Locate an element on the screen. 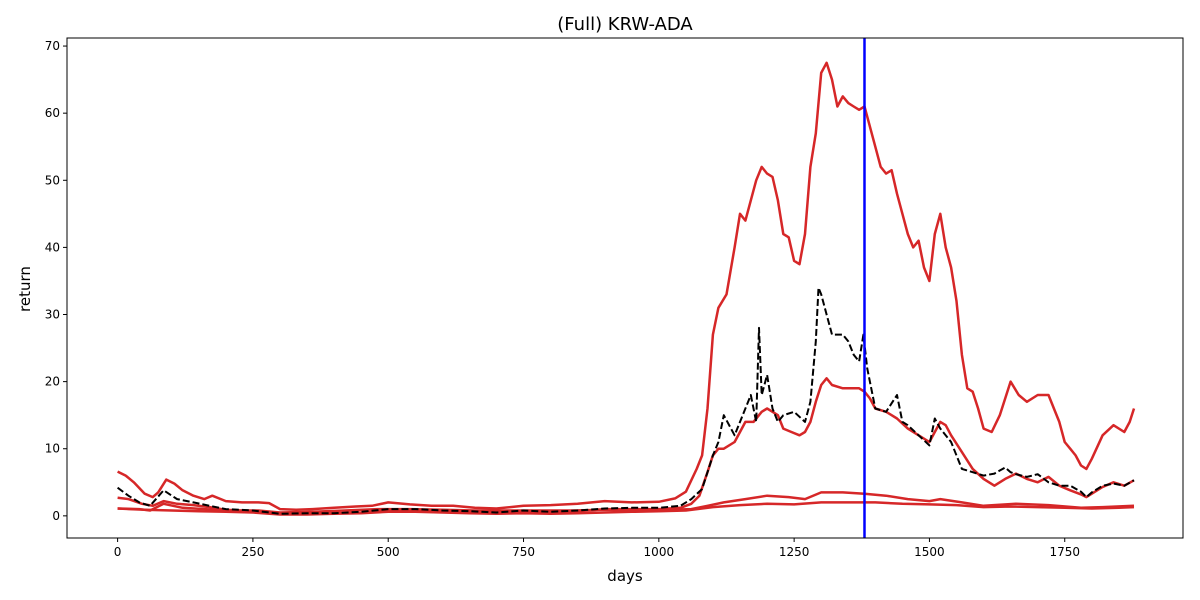 The height and width of the screenshot is (600, 1200). x-tick-label: 1750 is located at coordinates (1064, 552).